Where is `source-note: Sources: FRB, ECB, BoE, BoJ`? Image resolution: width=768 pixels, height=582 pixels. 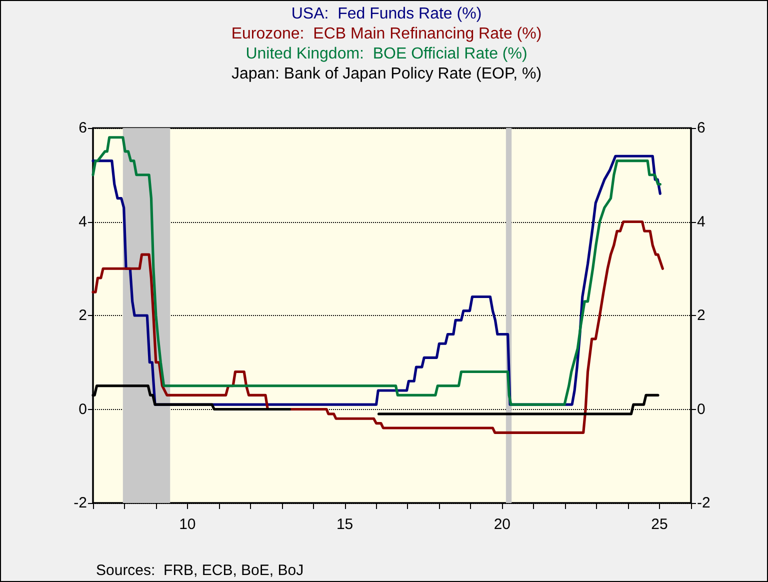 source-note: Sources: FRB, ECB, BoE, BoJ is located at coordinates (200, 570).